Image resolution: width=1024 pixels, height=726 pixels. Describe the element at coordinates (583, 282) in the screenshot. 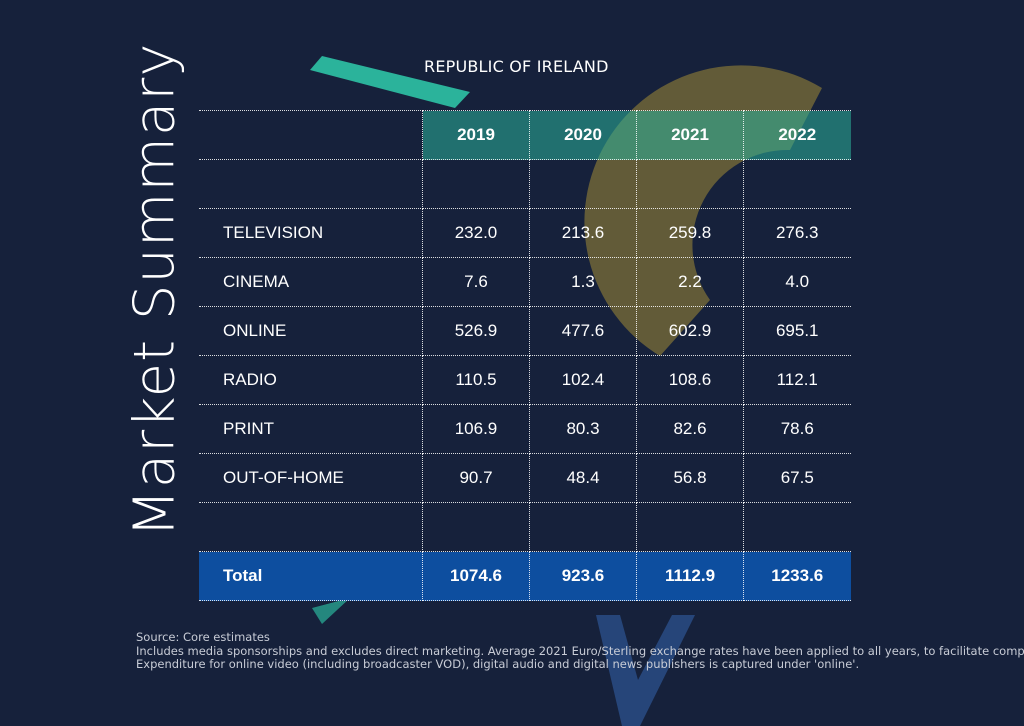

I see `cell-value: 1.3` at that location.